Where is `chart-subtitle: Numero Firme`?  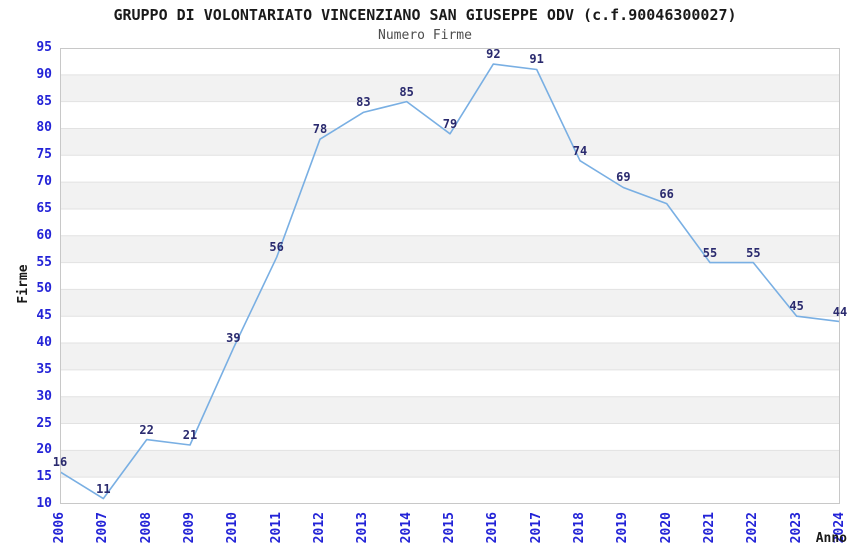 chart-subtitle: Numero Firme is located at coordinates (425, 35).